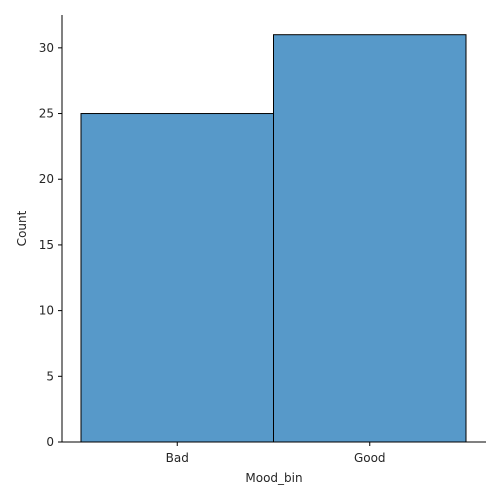 The width and height of the screenshot is (500, 500). I want to click on y-axis-label: Count, so click(22, 228).